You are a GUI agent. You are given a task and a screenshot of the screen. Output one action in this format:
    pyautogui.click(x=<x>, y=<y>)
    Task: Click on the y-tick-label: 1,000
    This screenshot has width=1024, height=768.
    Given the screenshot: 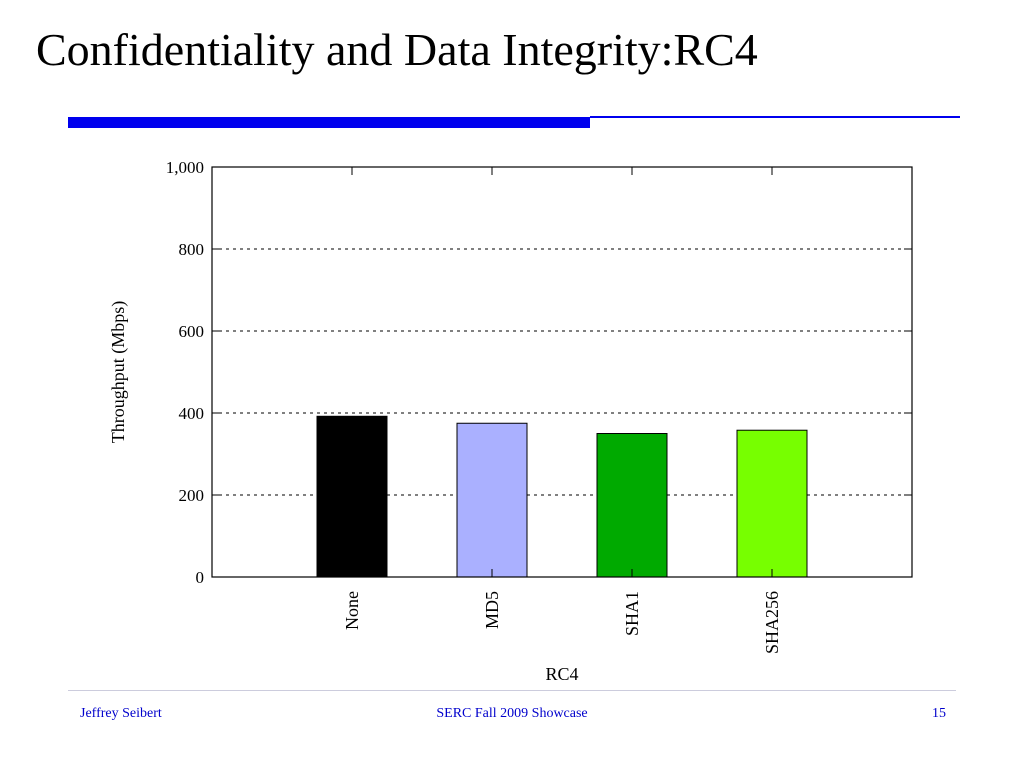 What is the action you would take?
    pyautogui.click(x=185, y=167)
    